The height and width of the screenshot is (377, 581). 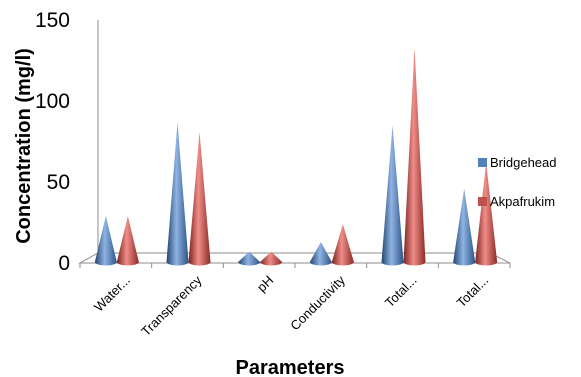 I want to click on y-tick-label: 0, so click(x=64, y=263).